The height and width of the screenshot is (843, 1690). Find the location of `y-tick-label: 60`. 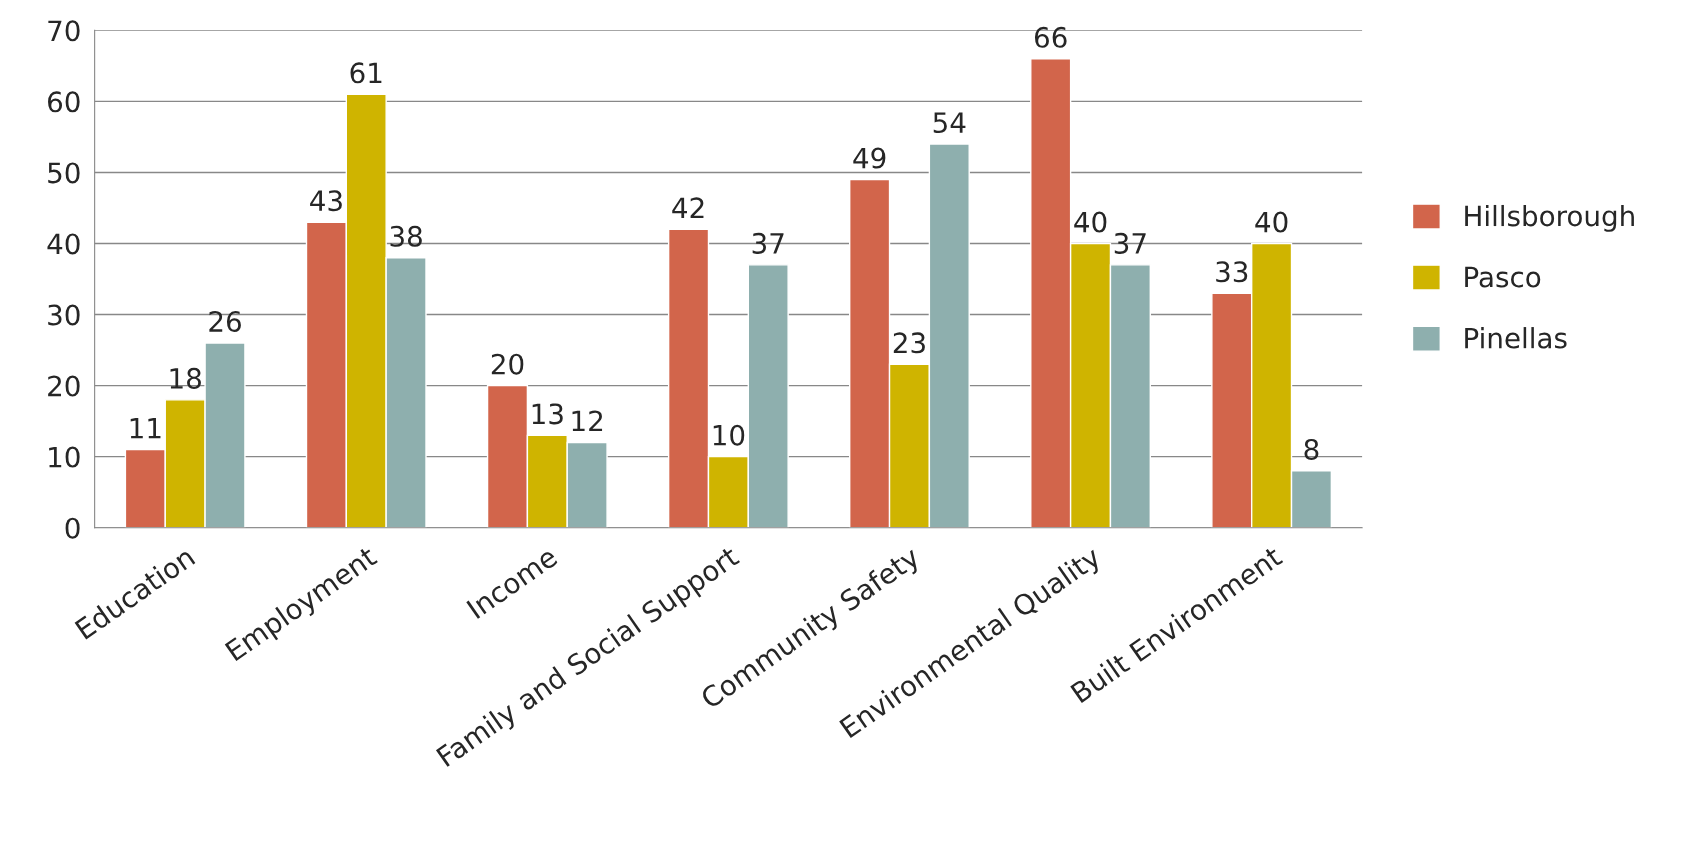

y-tick-label: 60 is located at coordinates (64, 102).